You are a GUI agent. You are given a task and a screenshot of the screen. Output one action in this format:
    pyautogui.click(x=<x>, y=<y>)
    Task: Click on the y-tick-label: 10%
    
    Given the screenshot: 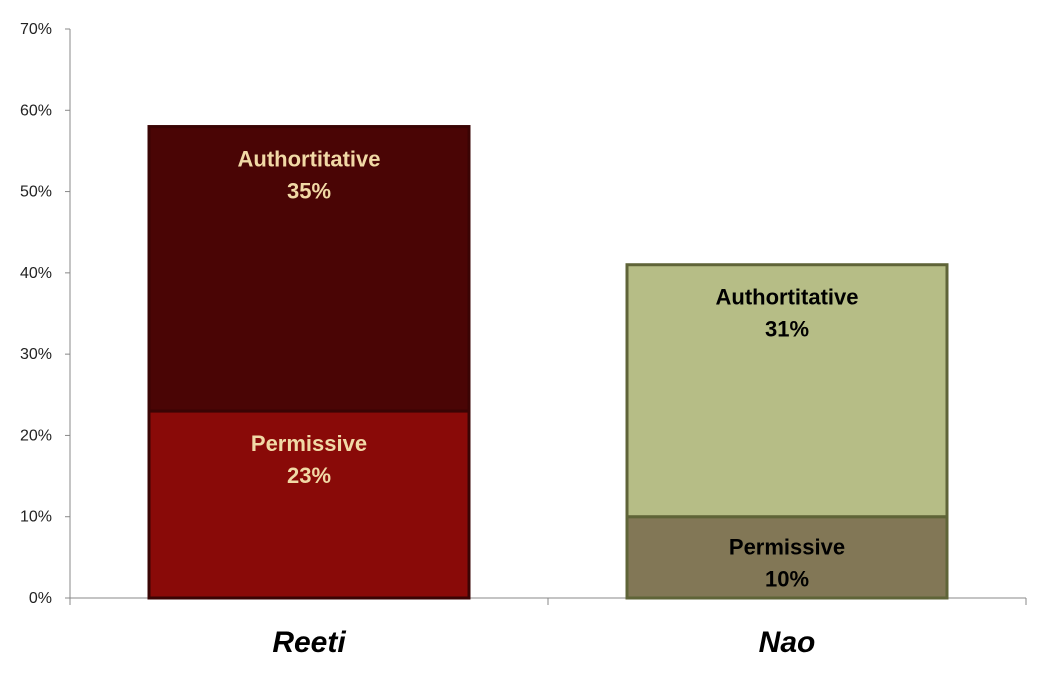 What is the action you would take?
    pyautogui.click(x=36, y=517)
    